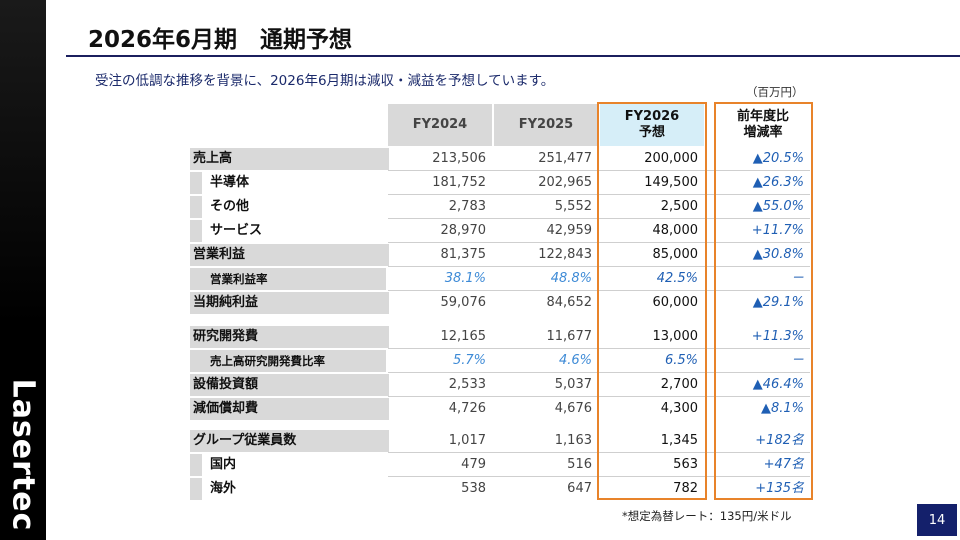 The height and width of the screenshot is (540, 960). Describe the element at coordinates (675, 254) in the screenshot. I see `cell-fy2026: 85,000` at that location.